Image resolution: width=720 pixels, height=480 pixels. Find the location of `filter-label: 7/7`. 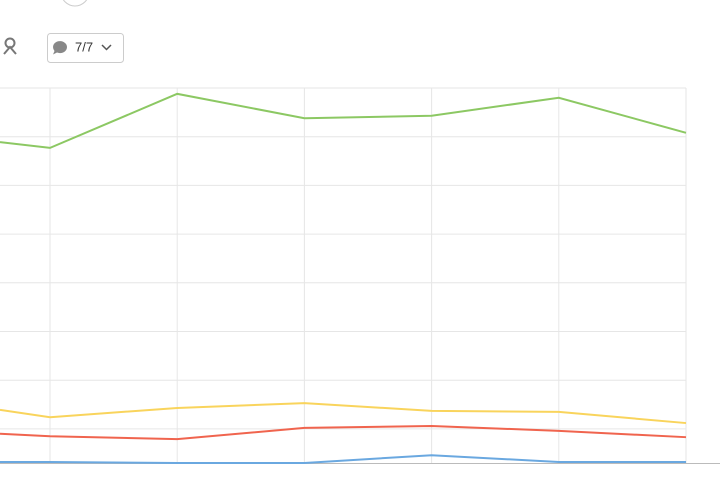

filter-label: 7/7 is located at coordinates (84, 46).